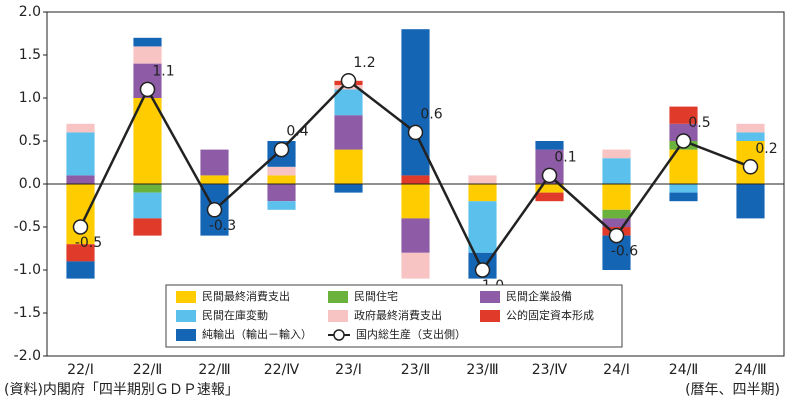 The image size is (787, 404). Describe the element at coordinates (699, 123) in the screenshot. I see `data-label: 0.5` at that location.